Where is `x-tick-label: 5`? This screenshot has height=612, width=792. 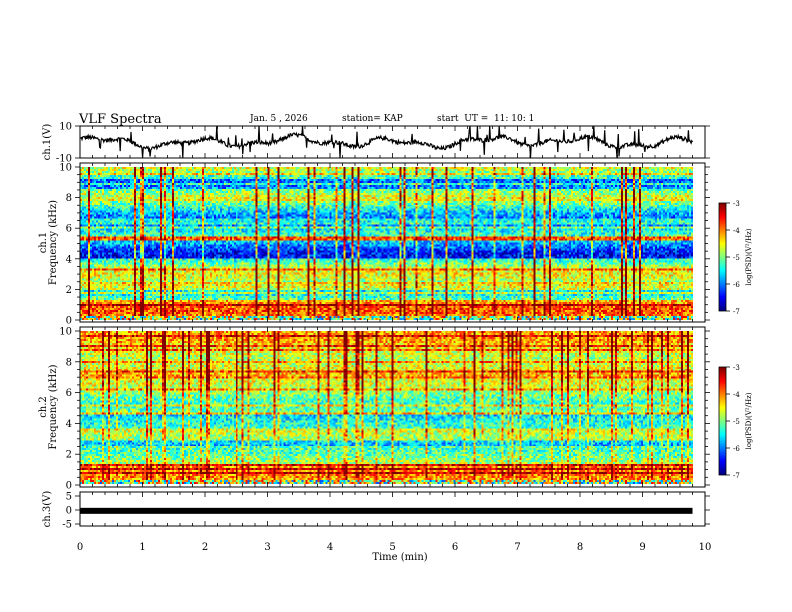
x-tick-label: 5 is located at coordinates (392, 547).